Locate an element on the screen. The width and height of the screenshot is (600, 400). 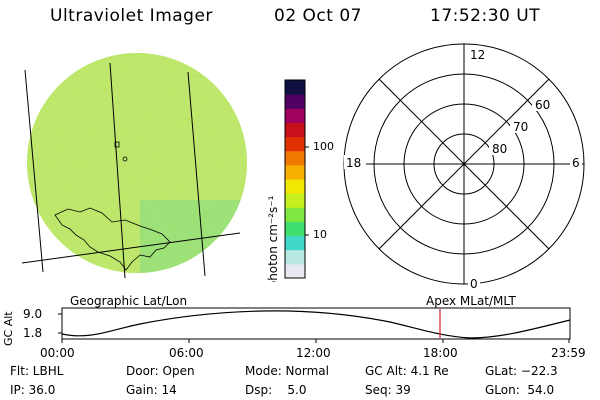
colorbar-tick-10: 10 is located at coordinates (320, 234).